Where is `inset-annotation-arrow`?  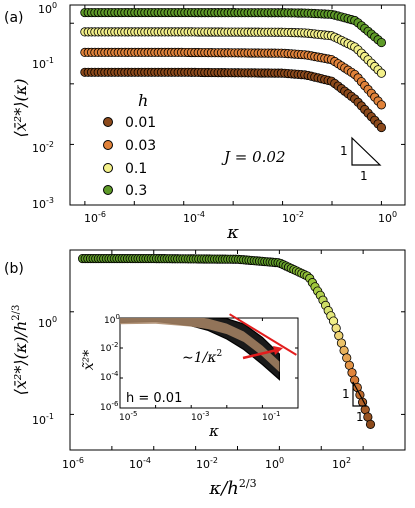 inset-annotation-arrow is located at coordinates (260, 354).